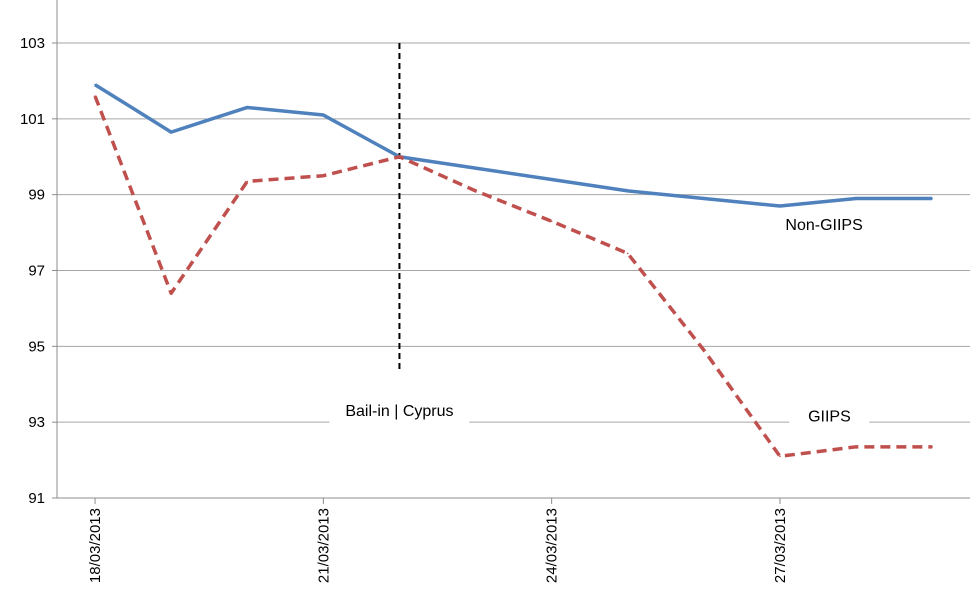  What do you see at coordinates (36, 195) in the screenshot?
I see `y-tick-label: 99` at bounding box center [36, 195].